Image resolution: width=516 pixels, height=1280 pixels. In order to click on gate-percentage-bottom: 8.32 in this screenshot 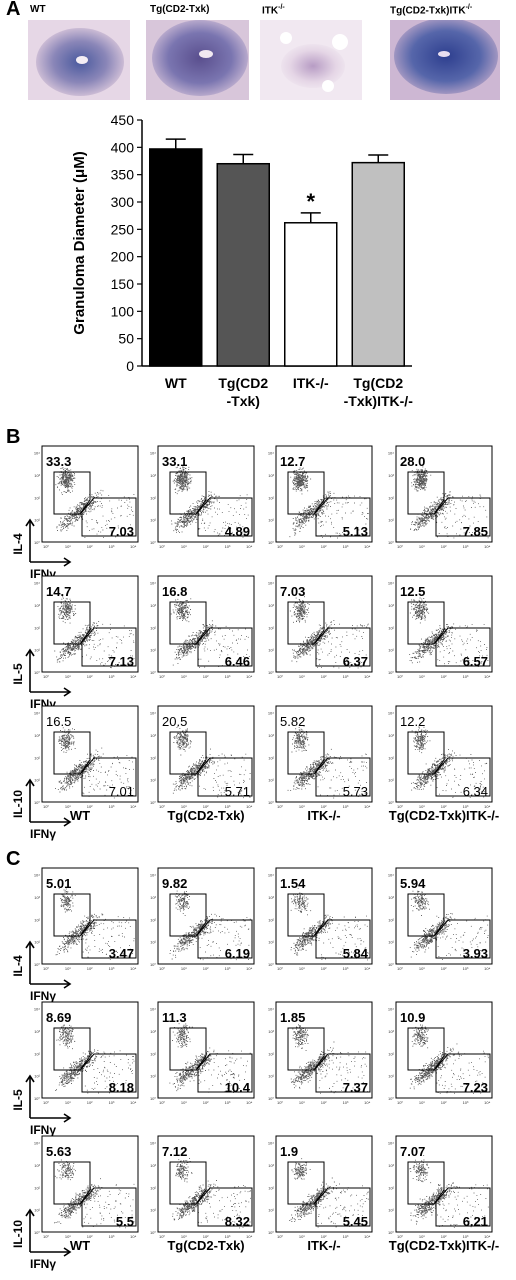, I will do `click(237, 1221)`.